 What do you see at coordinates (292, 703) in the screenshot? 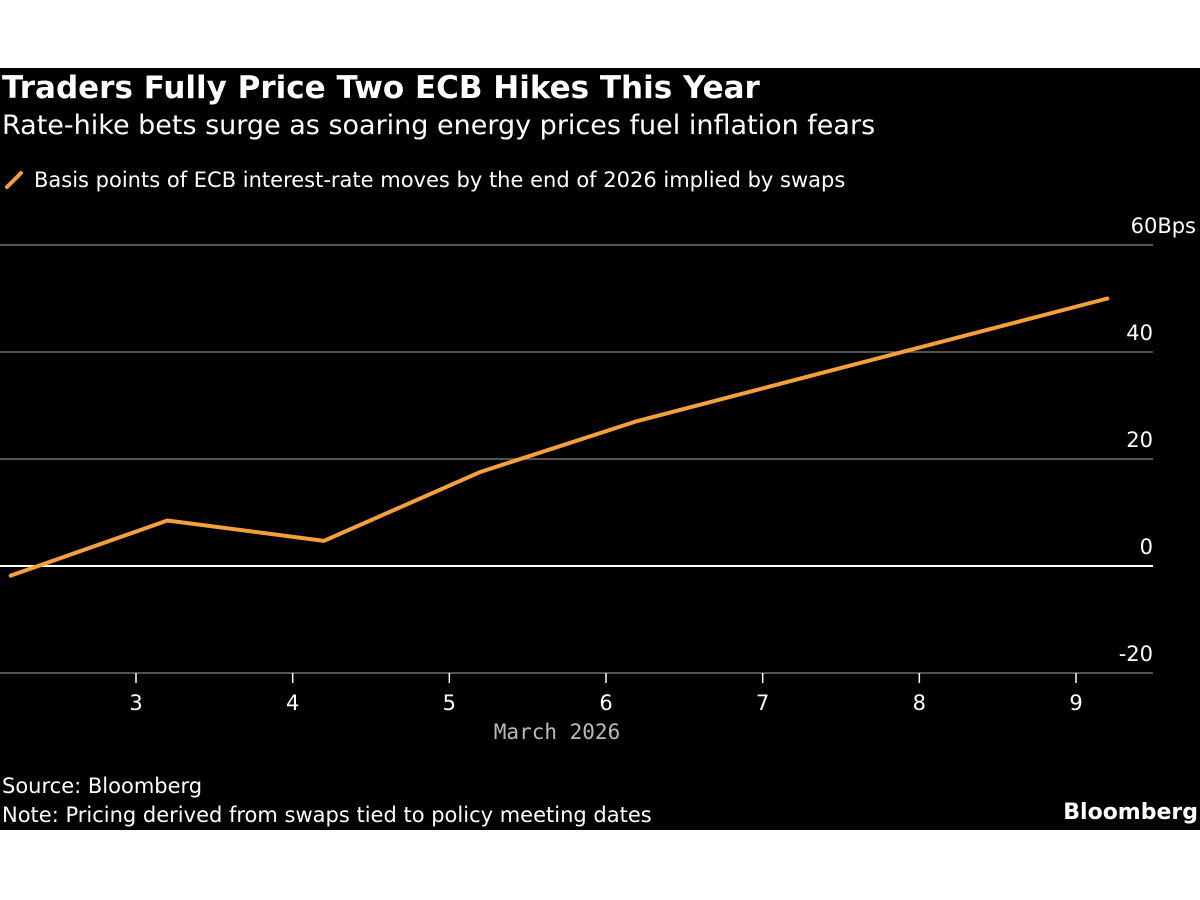
I see `x-tick-label: 4` at bounding box center [292, 703].